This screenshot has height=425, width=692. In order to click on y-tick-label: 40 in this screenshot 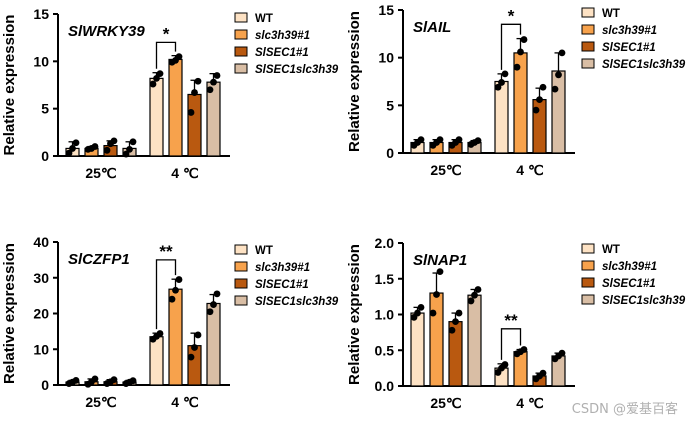, I will do `click(41, 242)`.